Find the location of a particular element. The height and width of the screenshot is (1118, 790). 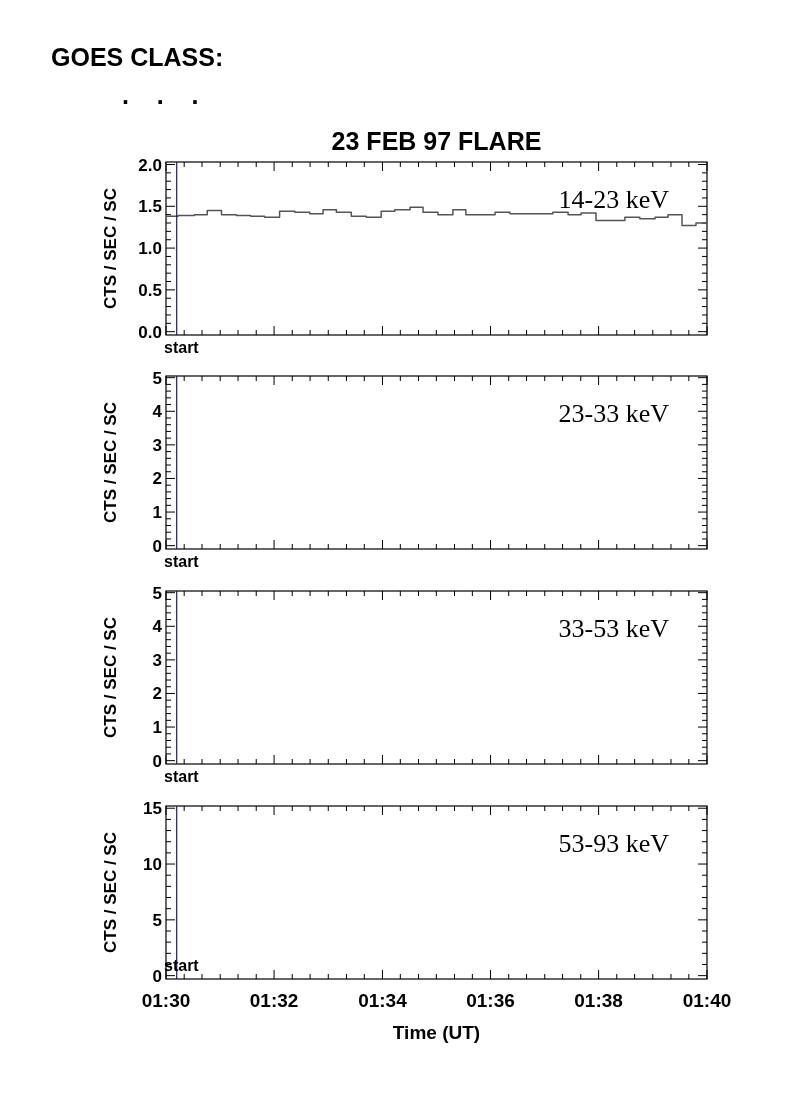

y-tick-label: 15 is located at coordinates (152, 809).